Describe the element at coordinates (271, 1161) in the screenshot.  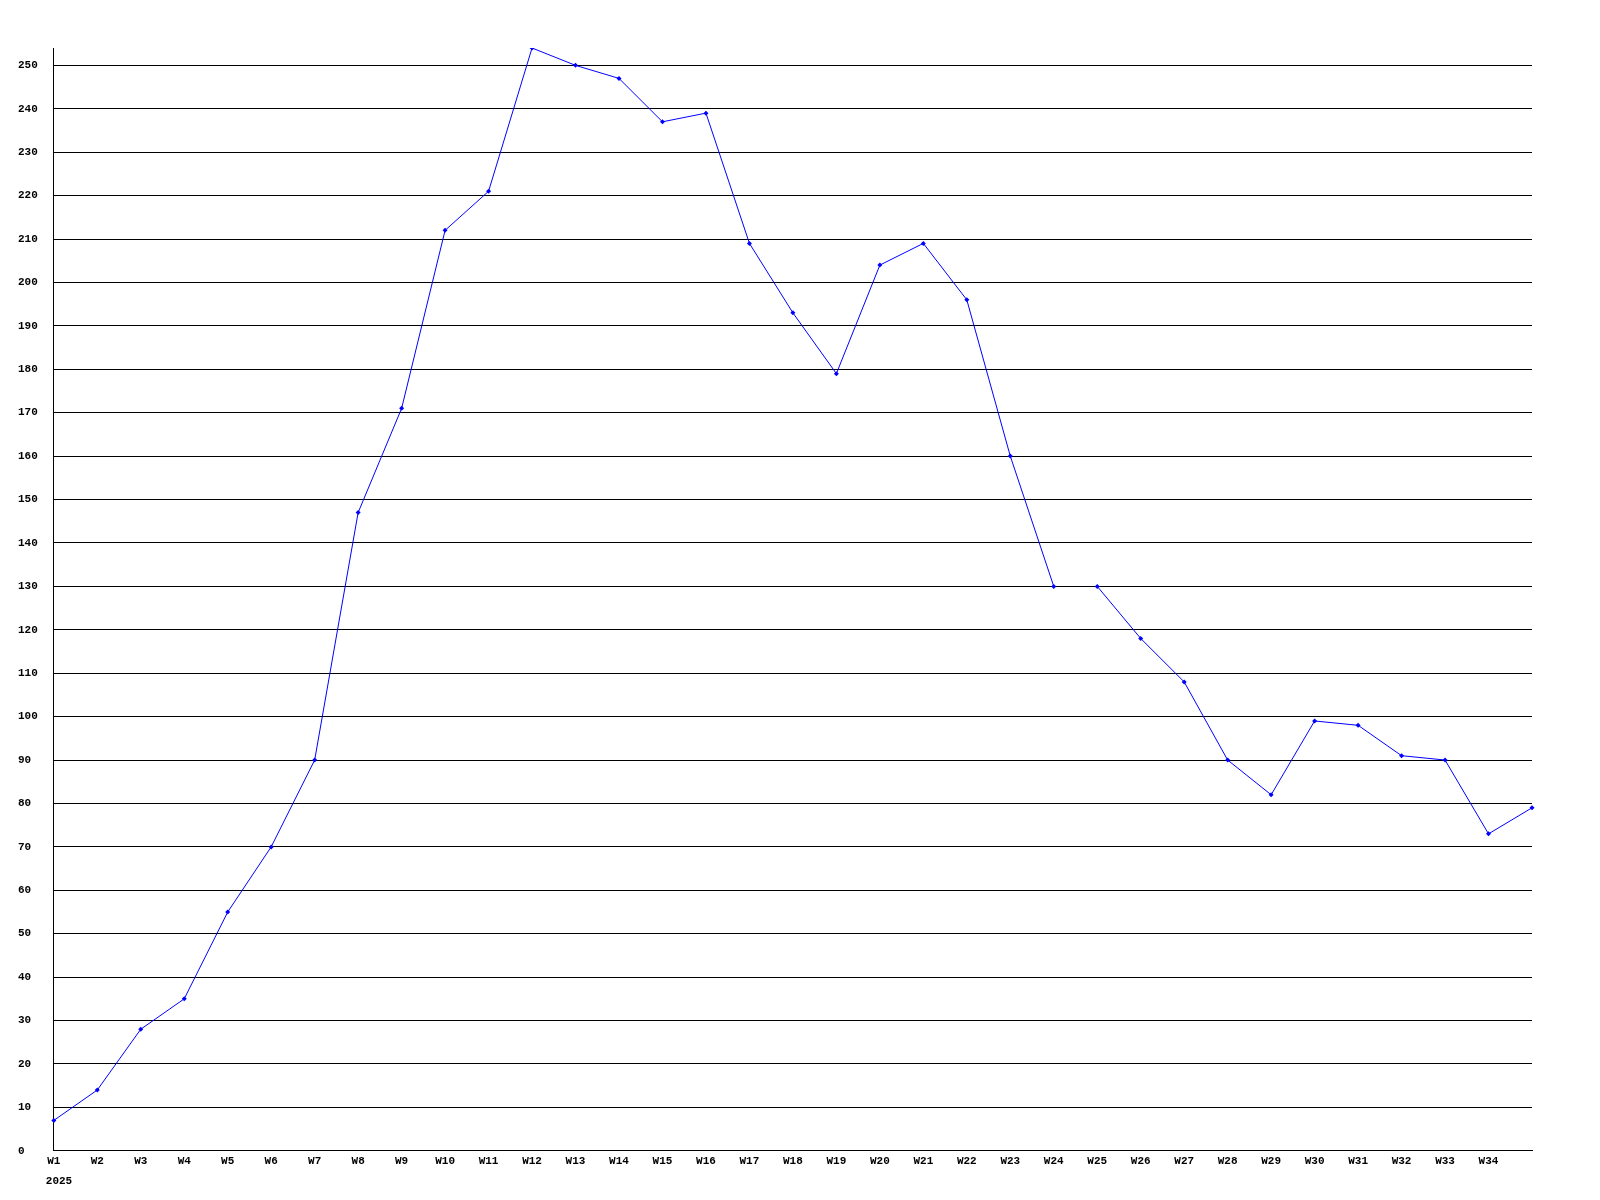
I see `x-tick-label: W6` at that location.